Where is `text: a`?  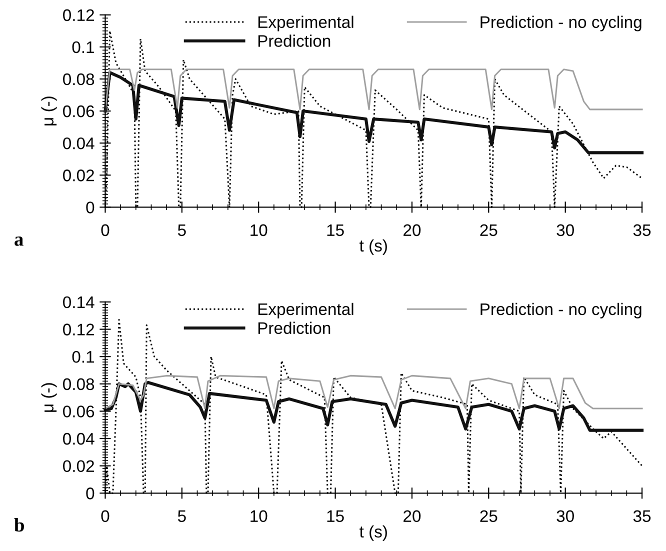 text: a is located at coordinates (19, 241).